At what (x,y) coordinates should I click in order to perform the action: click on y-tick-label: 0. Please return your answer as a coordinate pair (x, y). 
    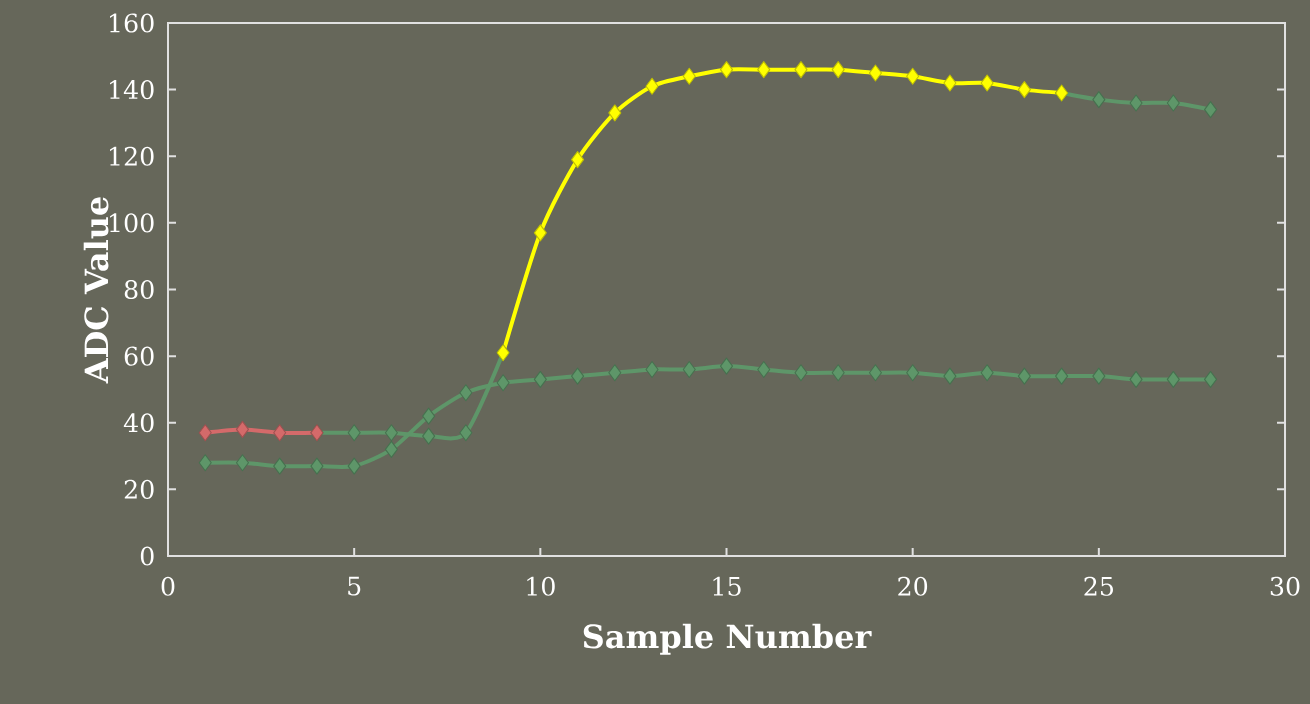
    Looking at the image, I should click on (147, 556).